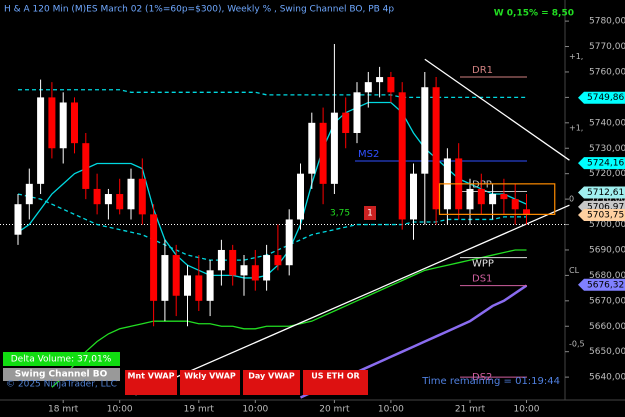 This screenshot has width=625, height=417. I want to click on y-tick-label: 5740,00, so click(607, 123).